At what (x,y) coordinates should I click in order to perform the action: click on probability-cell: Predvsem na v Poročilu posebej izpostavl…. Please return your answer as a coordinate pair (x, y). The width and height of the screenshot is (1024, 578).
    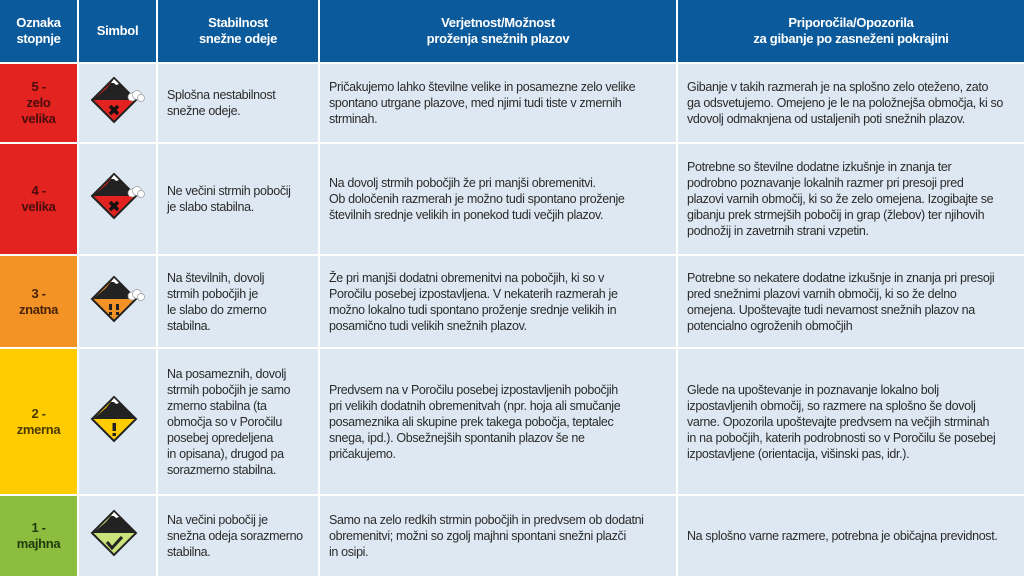
    Looking at the image, I should click on (498, 421).